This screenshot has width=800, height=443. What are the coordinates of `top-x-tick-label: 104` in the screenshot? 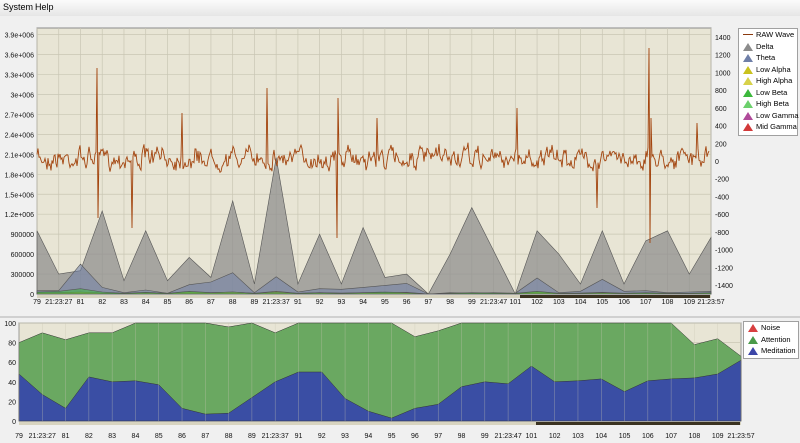 It's located at (581, 302).